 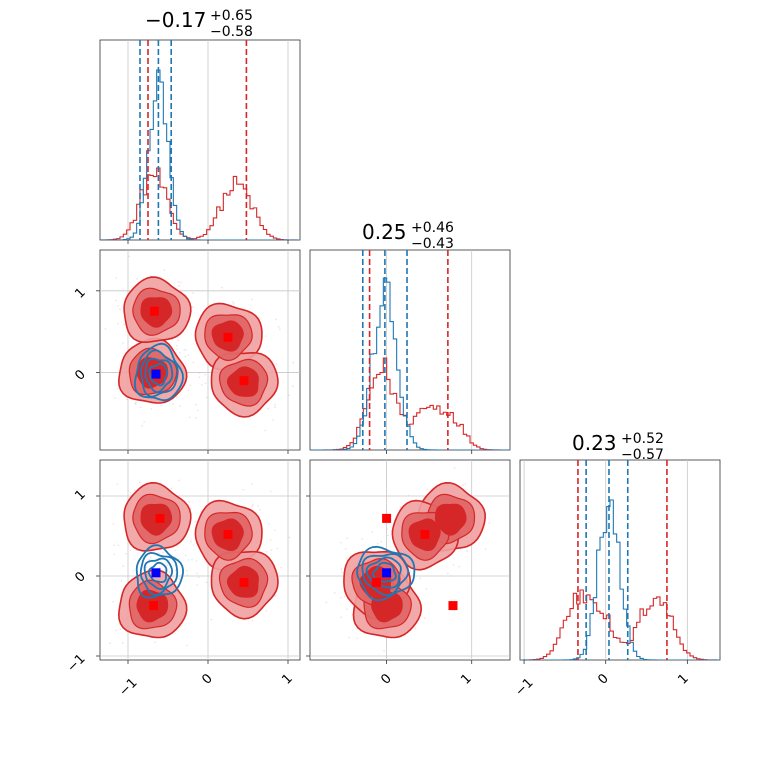 I want to click on contour-panel-p13, so click(x=183, y=559).